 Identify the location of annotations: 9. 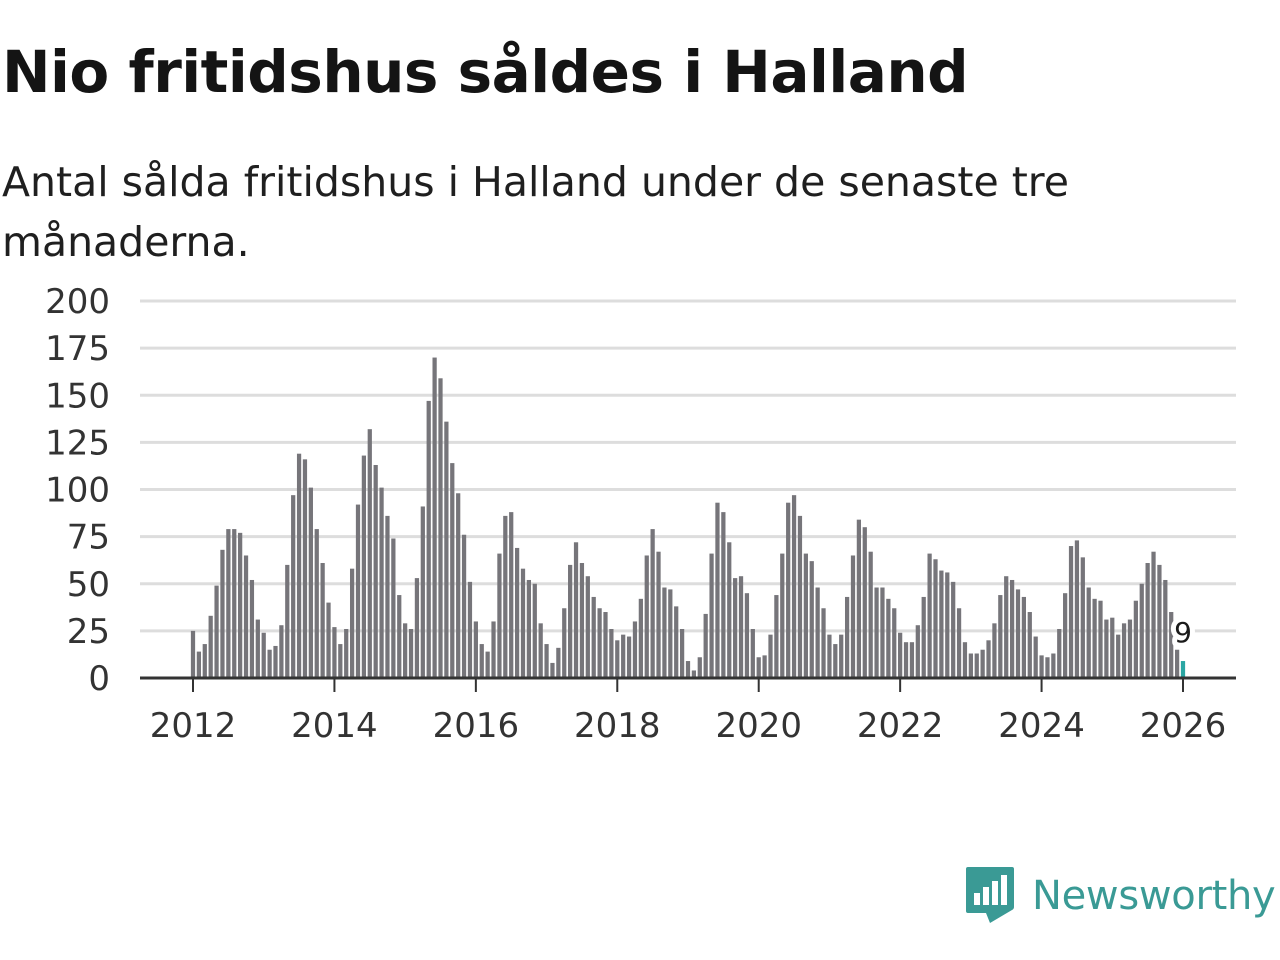
(1183, 632).